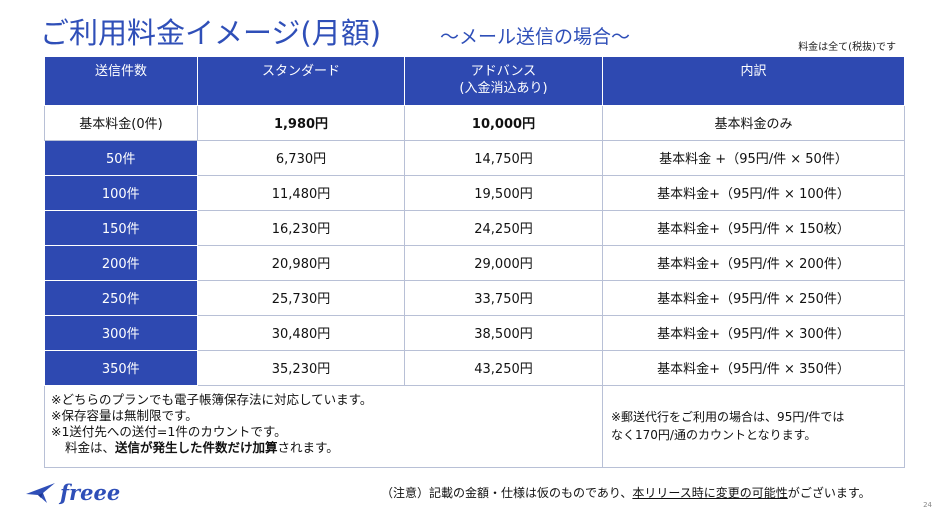 This screenshot has height=511, width=950. What do you see at coordinates (301, 297) in the screenshot?
I see `row-standard-price: 25,730円` at bounding box center [301, 297].